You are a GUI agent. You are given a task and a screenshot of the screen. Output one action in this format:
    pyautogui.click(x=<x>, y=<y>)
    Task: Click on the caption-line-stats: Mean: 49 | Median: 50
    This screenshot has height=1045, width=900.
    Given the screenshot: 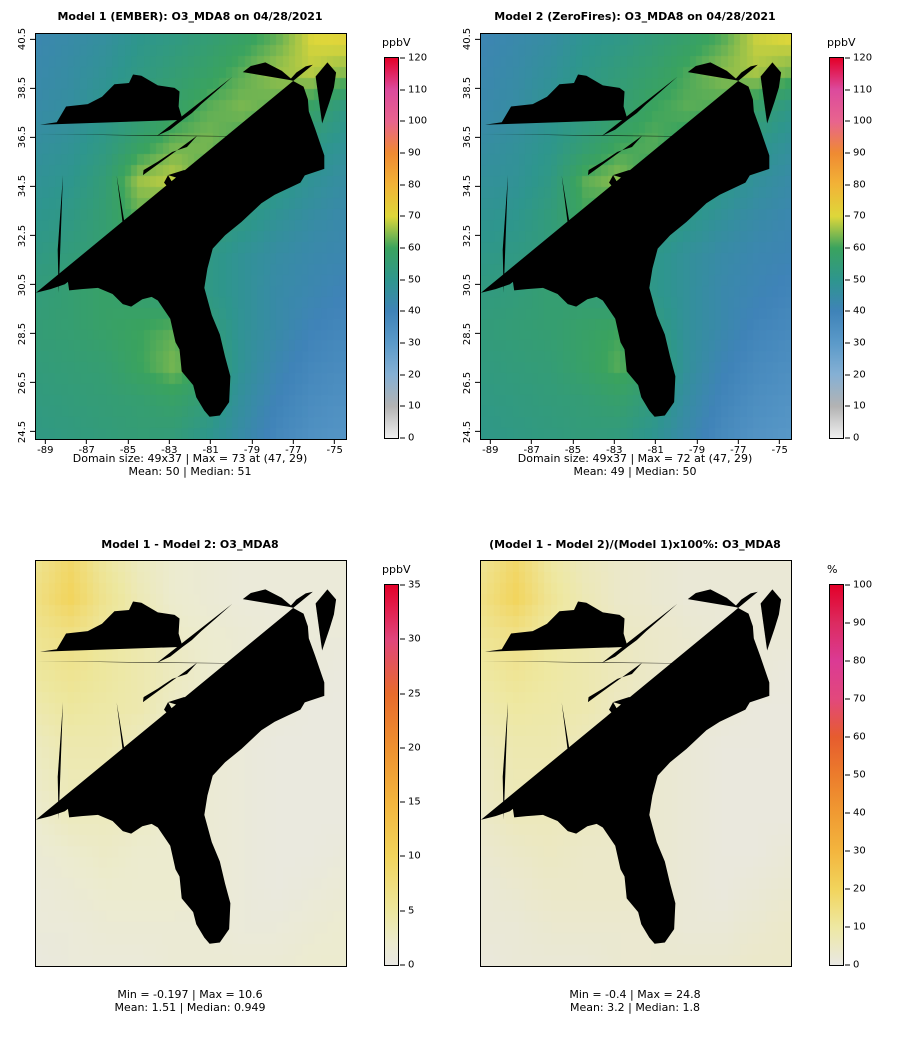 What is the action you would take?
    pyautogui.click(x=635, y=471)
    